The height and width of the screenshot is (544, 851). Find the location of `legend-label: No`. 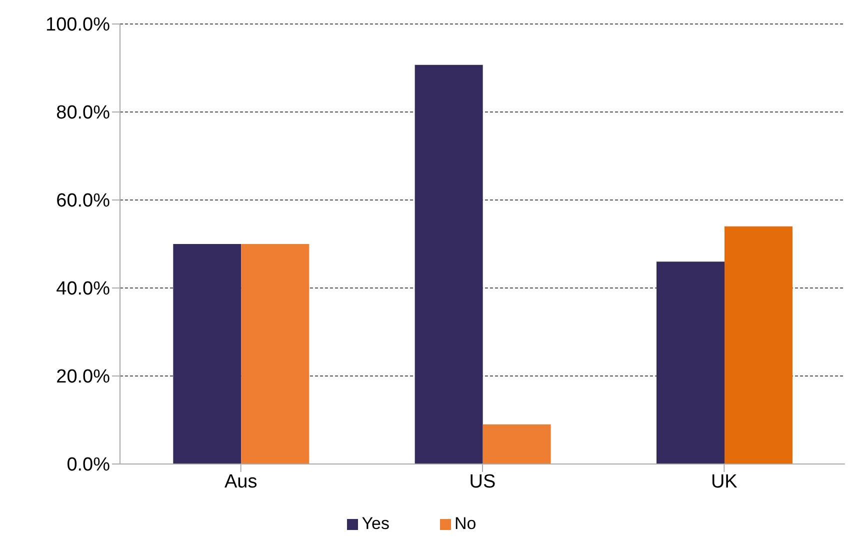

legend-label: No is located at coordinates (465, 523).